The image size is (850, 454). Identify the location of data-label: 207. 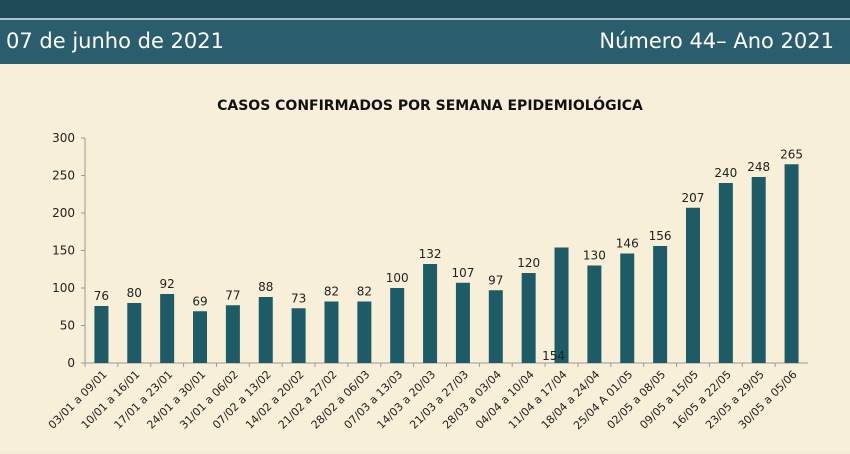
(693, 198).